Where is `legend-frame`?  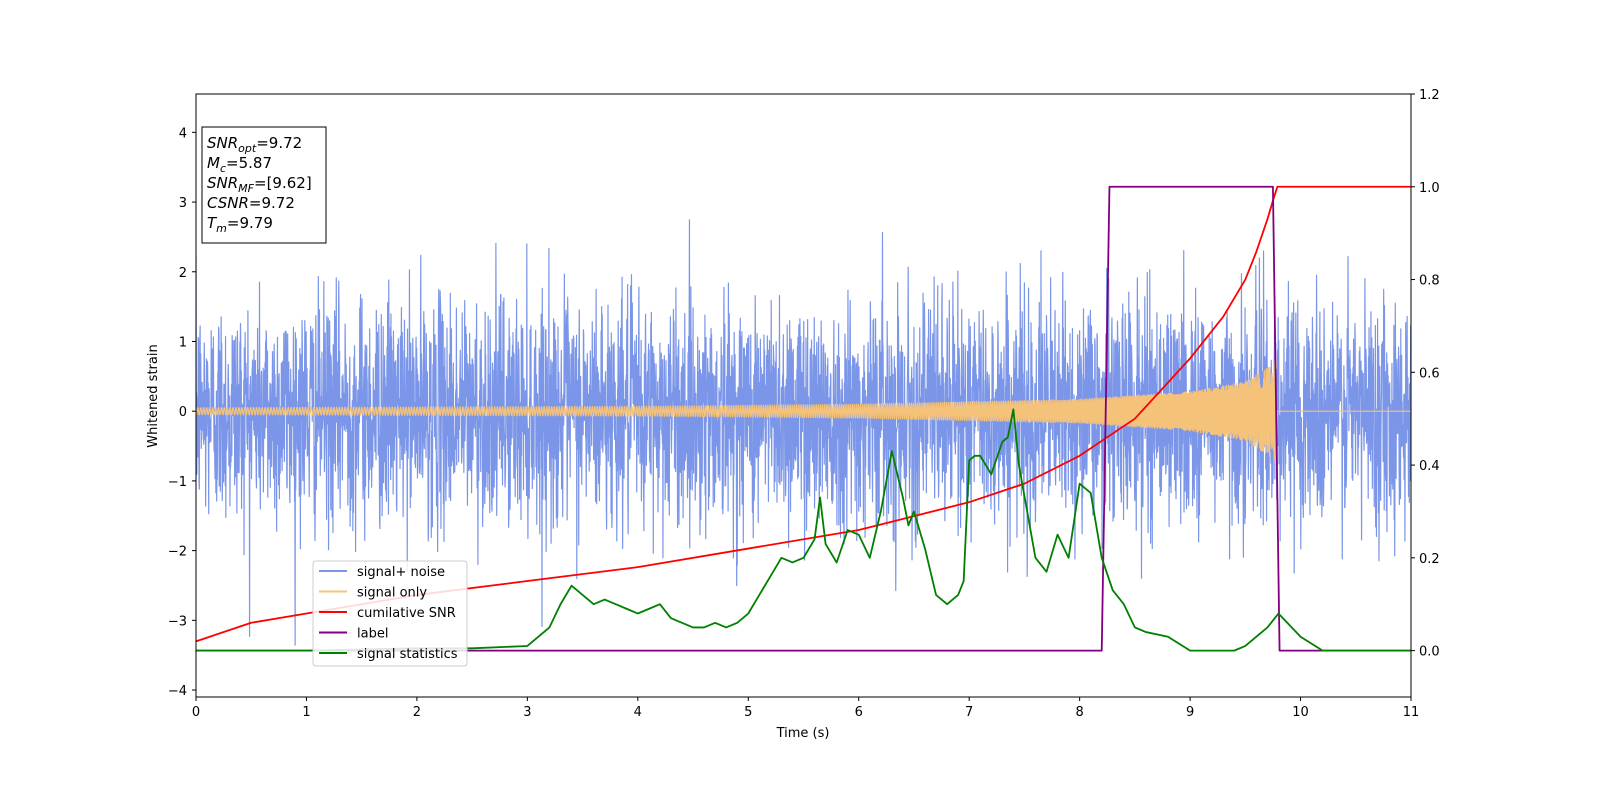
legend-frame is located at coordinates (390, 613).